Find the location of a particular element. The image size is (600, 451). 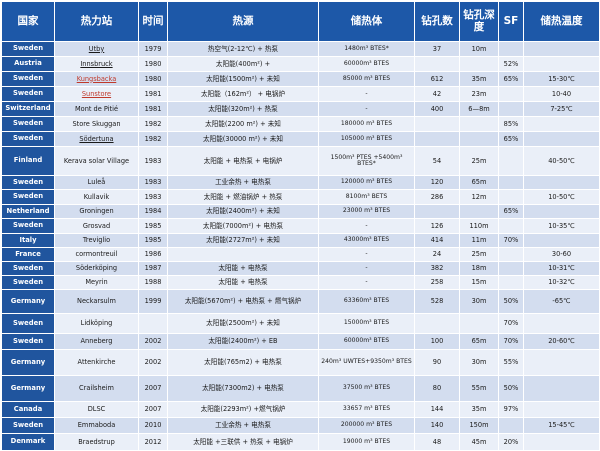

cell-heat-source: 太阳能(2200 m²) + 未知 is located at coordinates (243, 124).